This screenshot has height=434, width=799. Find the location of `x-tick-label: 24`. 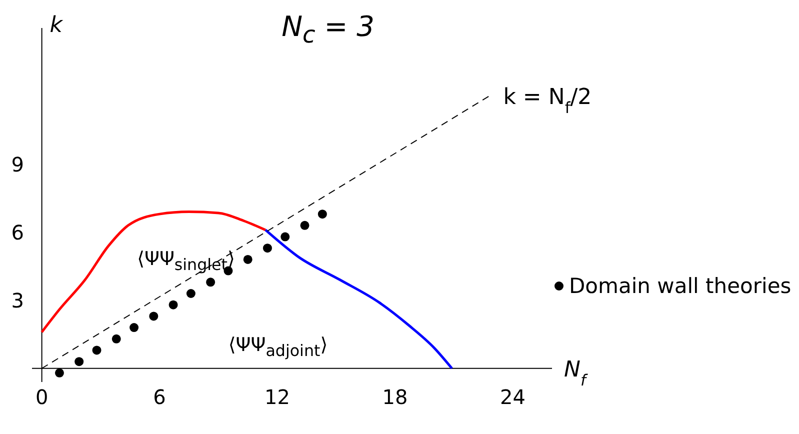

x-tick-label: 24 is located at coordinates (513, 397).